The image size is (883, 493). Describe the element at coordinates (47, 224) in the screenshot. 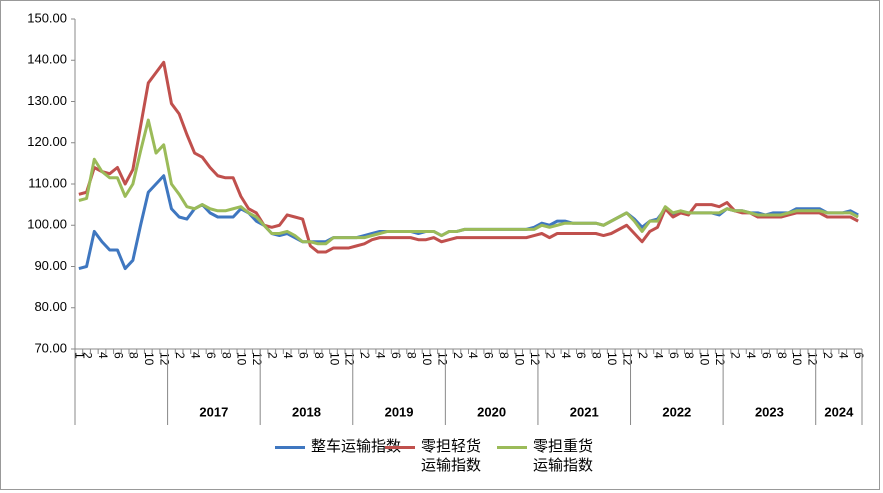

I see `y-tick-label: 100.00` at that location.